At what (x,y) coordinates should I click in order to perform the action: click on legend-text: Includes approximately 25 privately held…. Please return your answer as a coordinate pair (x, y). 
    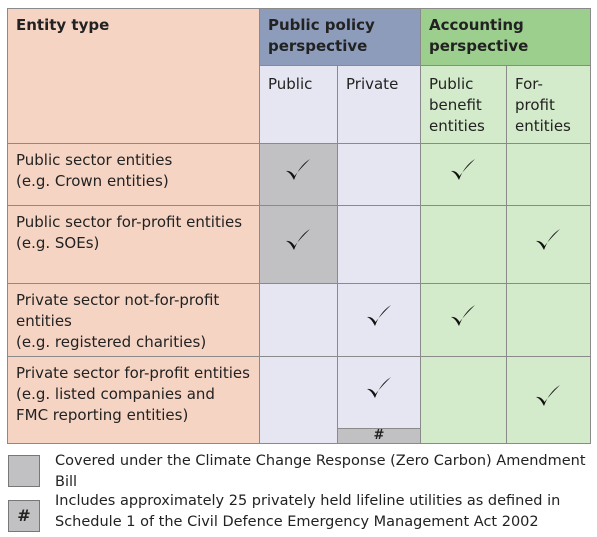
    Looking at the image, I should click on (308, 511).